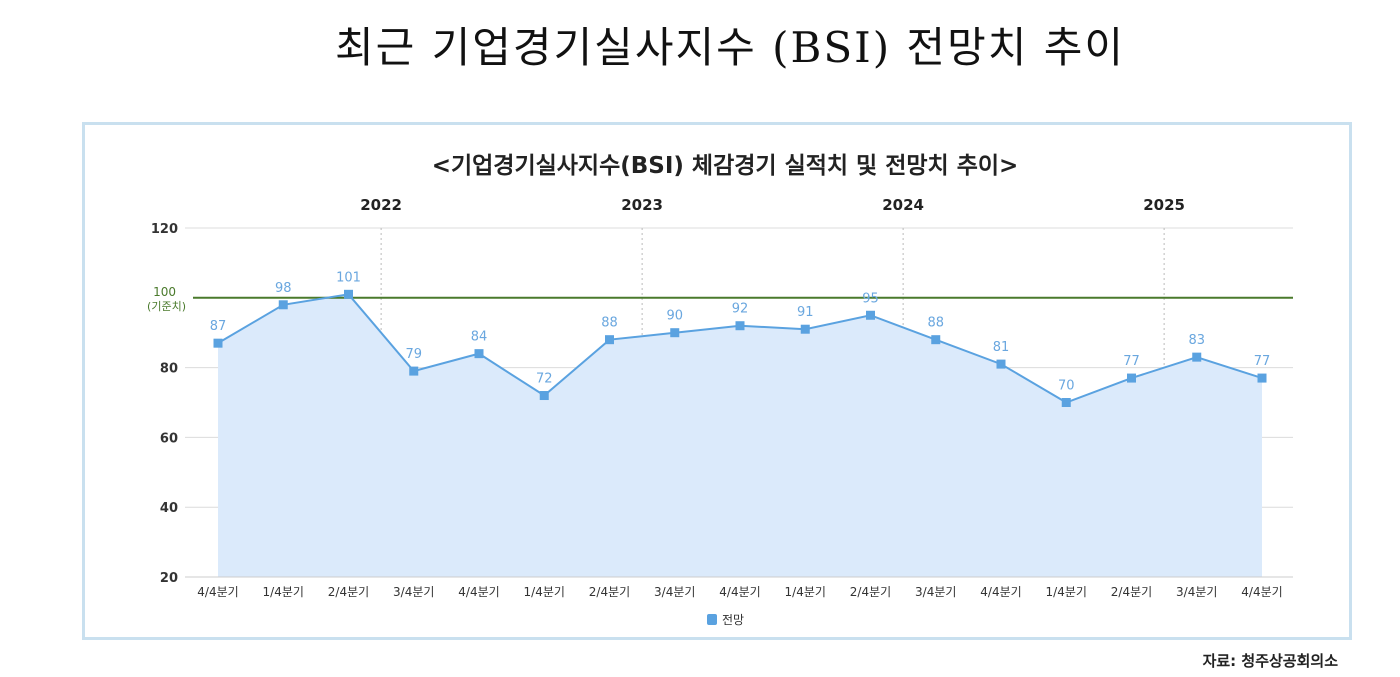  What do you see at coordinates (805, 312) in the screenshot?
I see `data-label: 91` at bounding box center [805, 312].